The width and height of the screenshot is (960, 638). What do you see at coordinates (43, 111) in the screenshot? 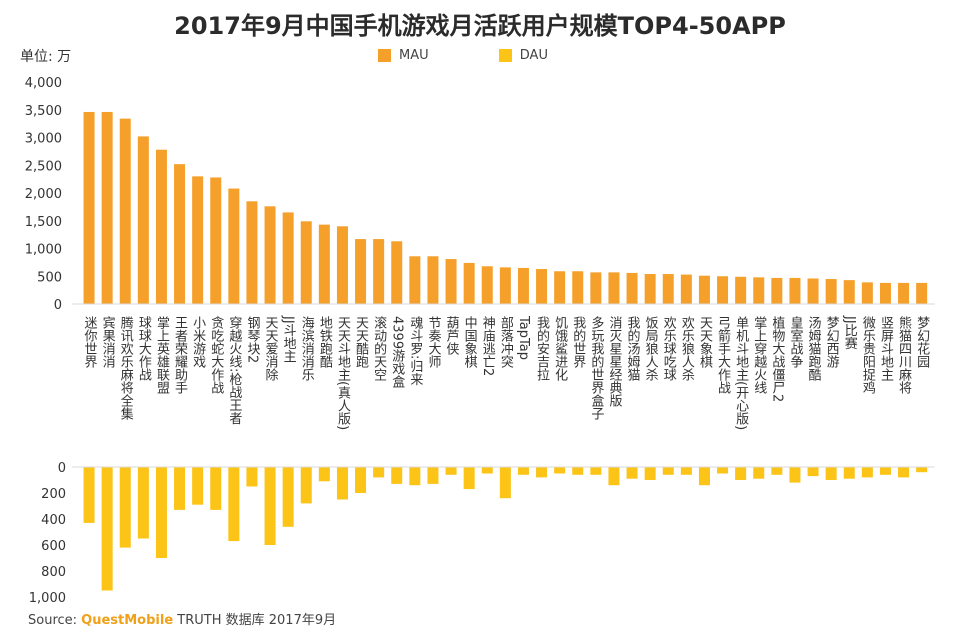
I see `mau-tick-label: 3,500` at bounding box center [43, 111].